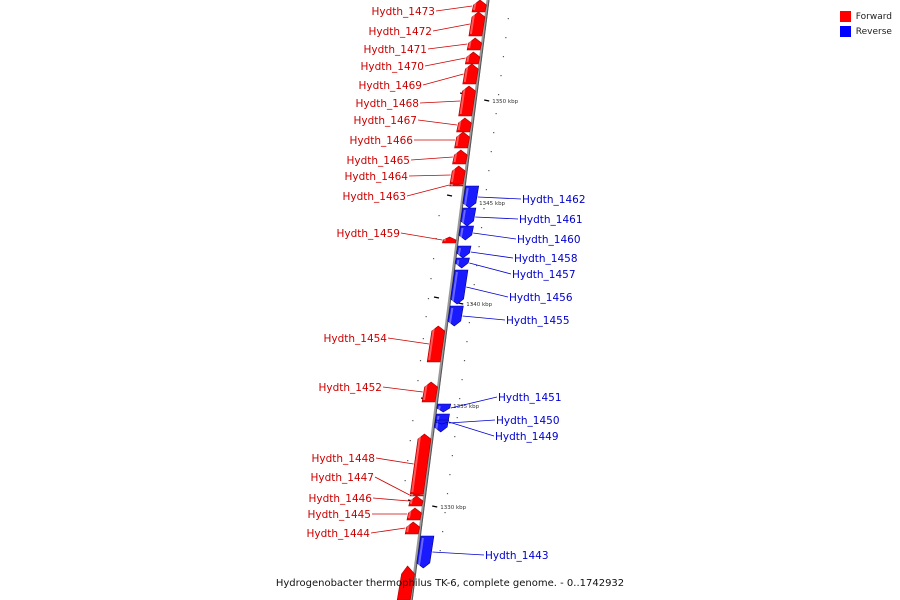  I want to click on hydth-1443-glyph, so click(425, 552).